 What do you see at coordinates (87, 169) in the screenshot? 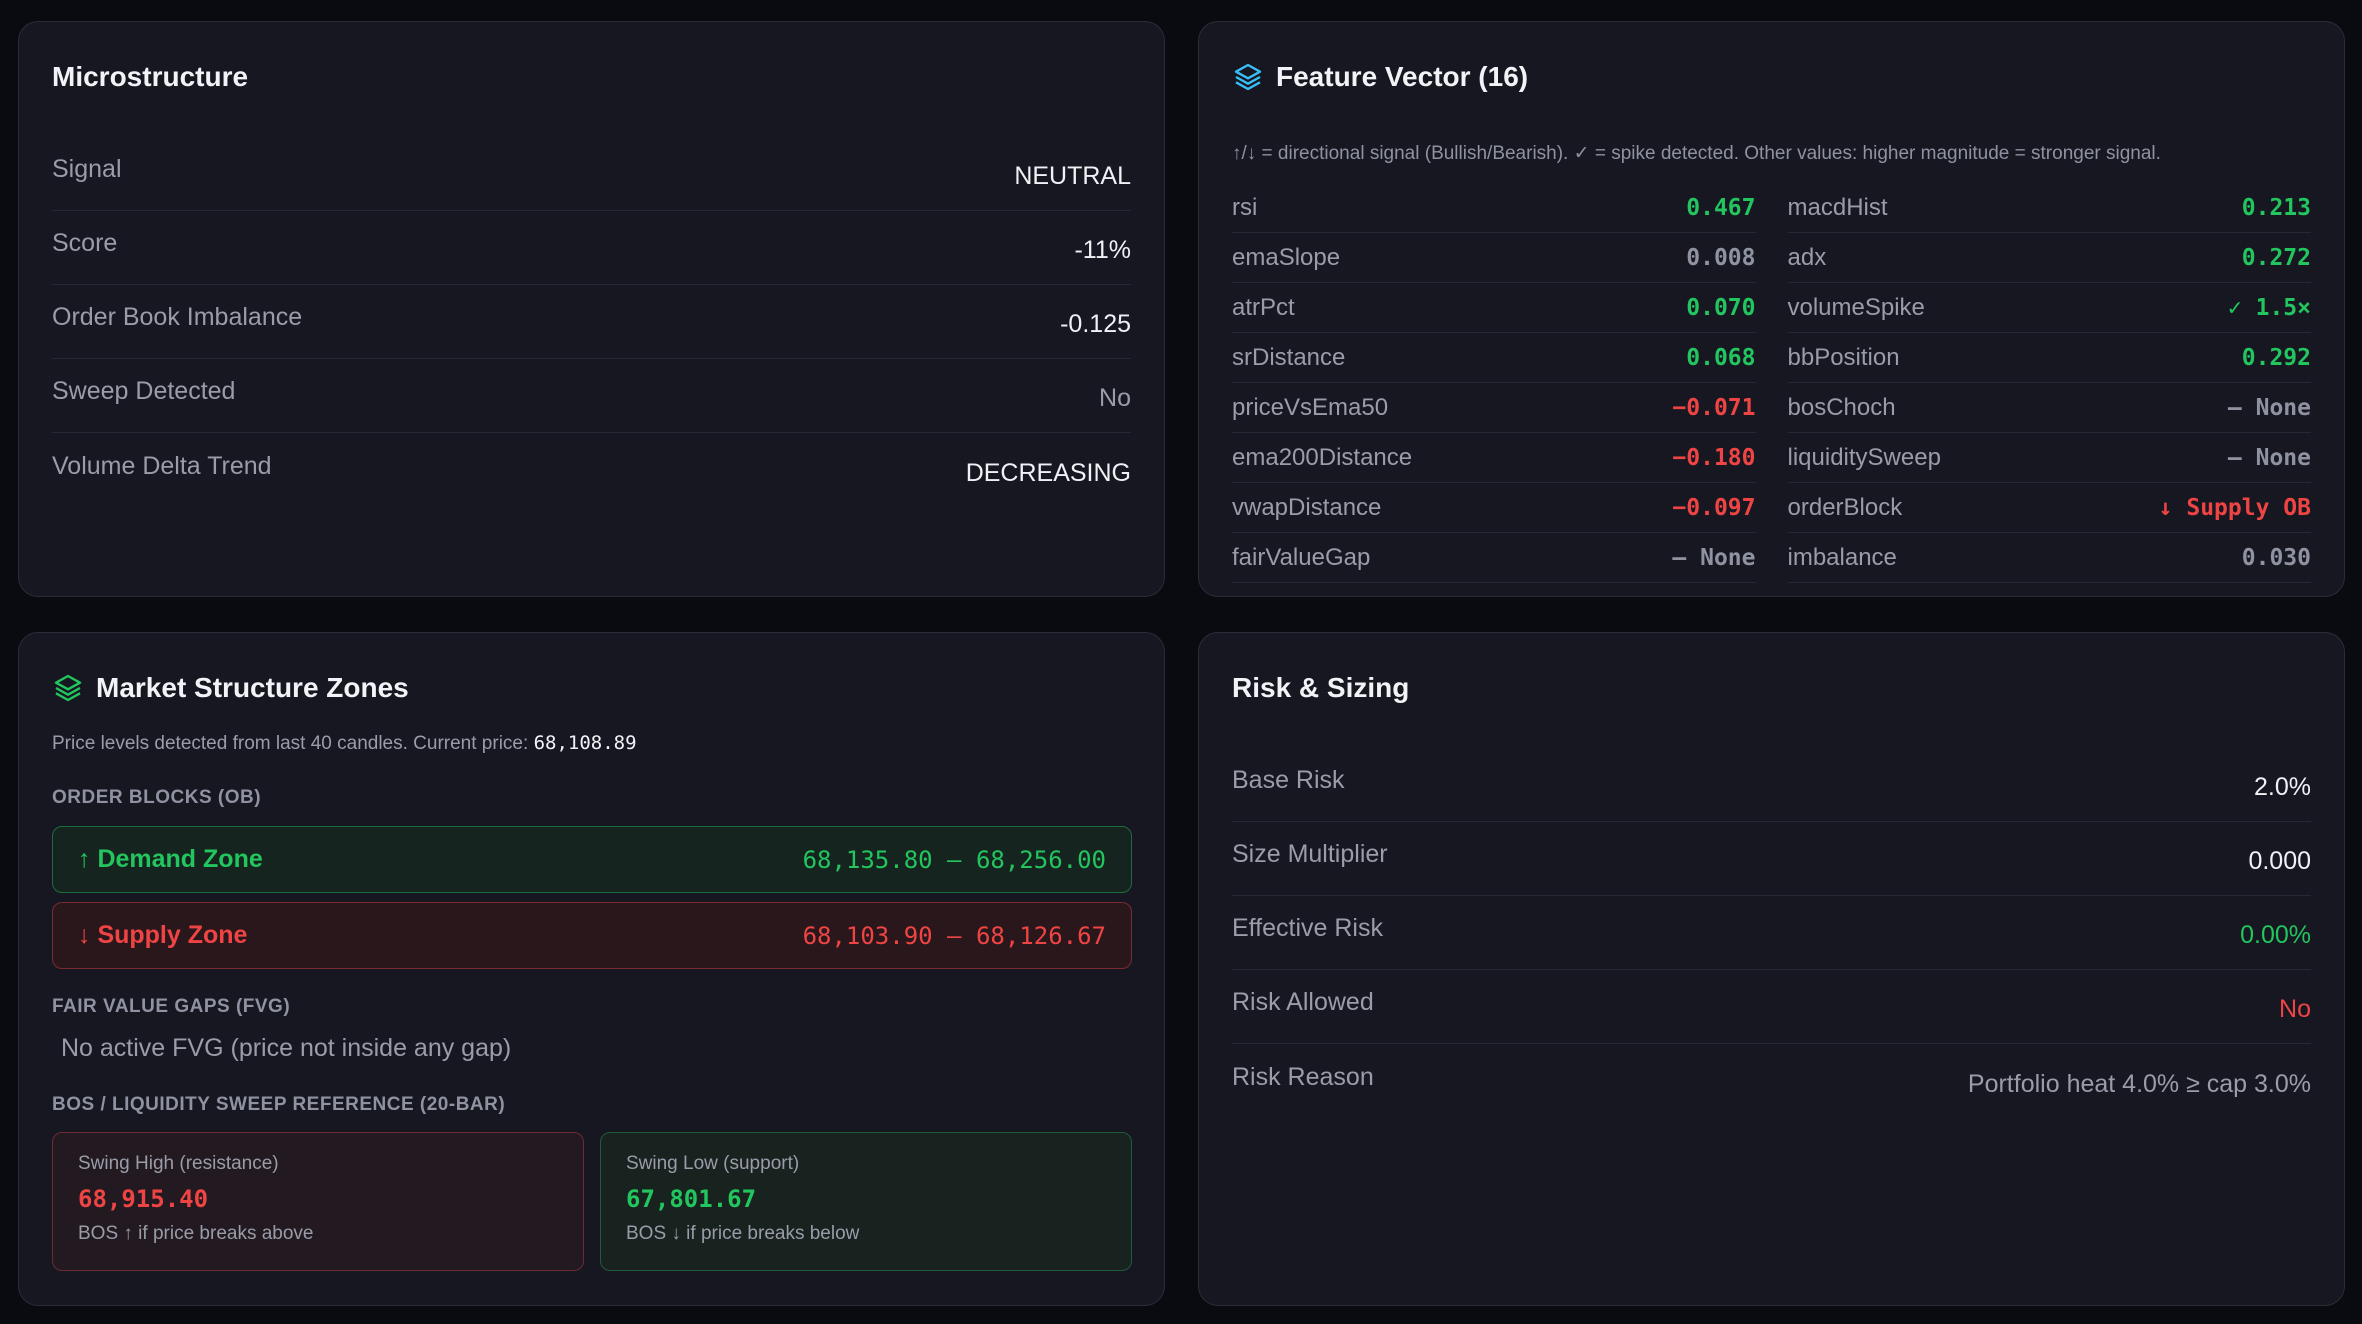
I see `signal-label: Signal` at bounding box center [87, 169].